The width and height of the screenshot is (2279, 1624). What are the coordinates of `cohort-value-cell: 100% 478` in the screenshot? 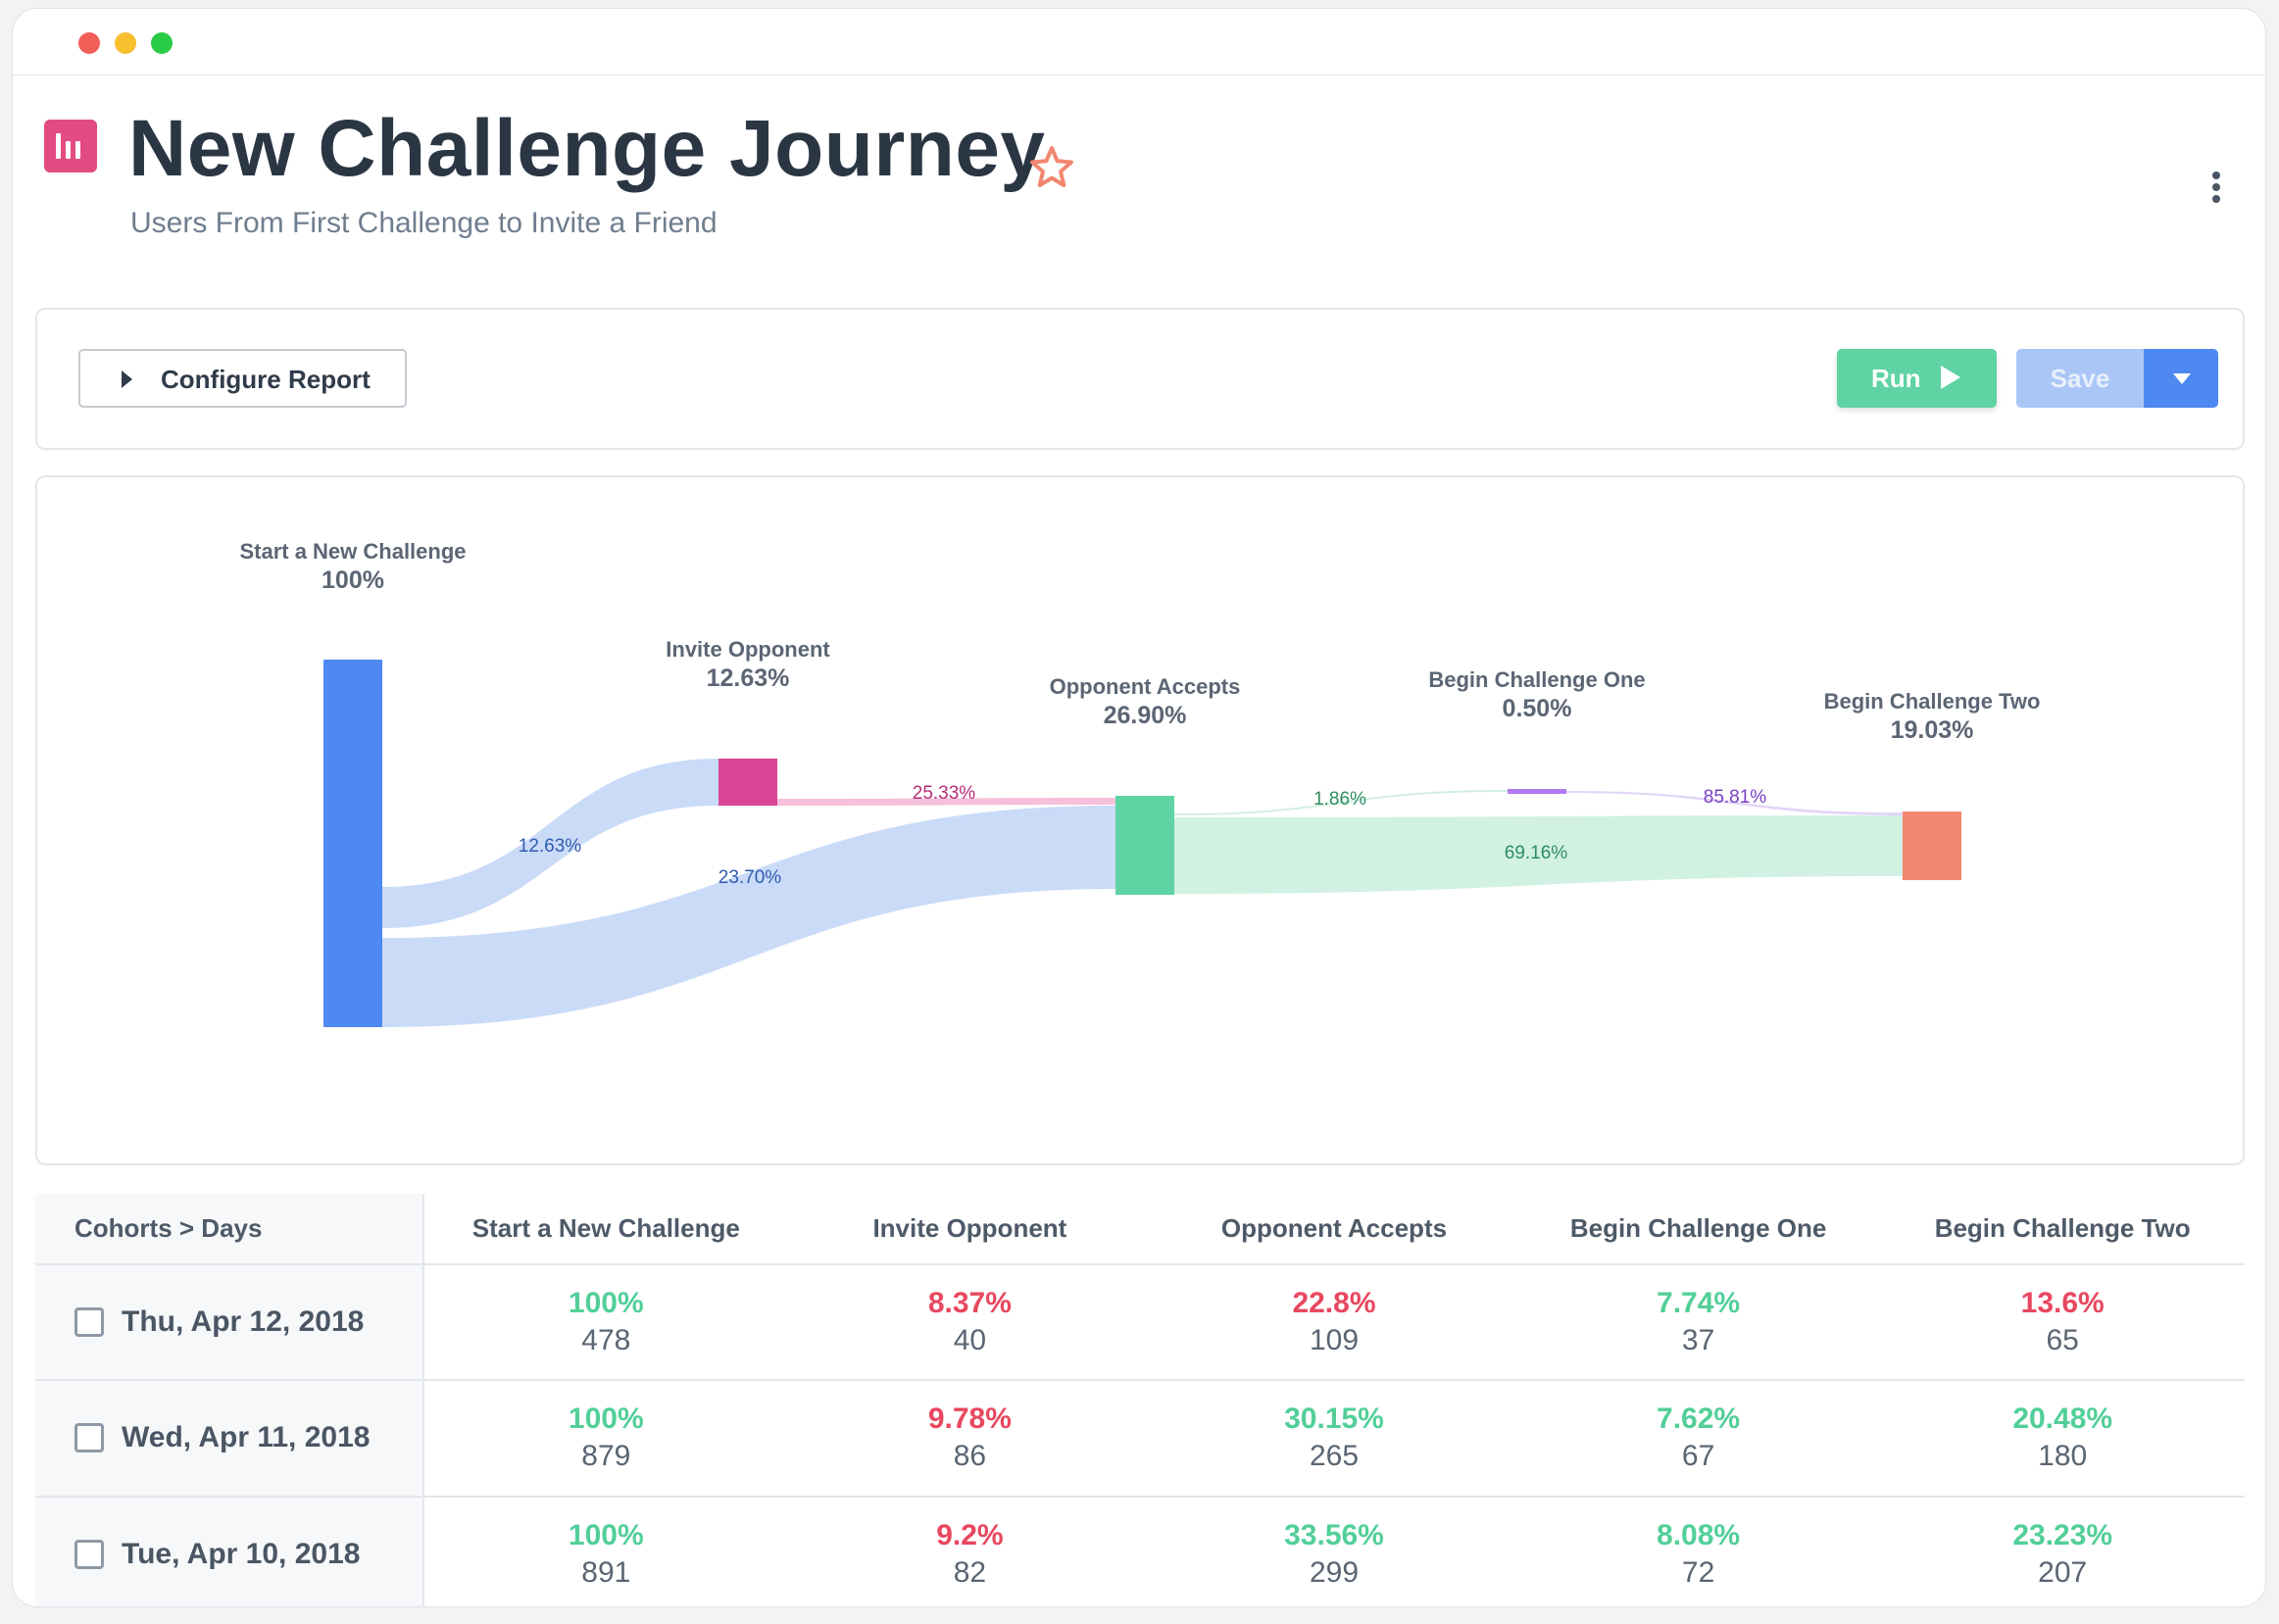 It's located at (605, 1323).